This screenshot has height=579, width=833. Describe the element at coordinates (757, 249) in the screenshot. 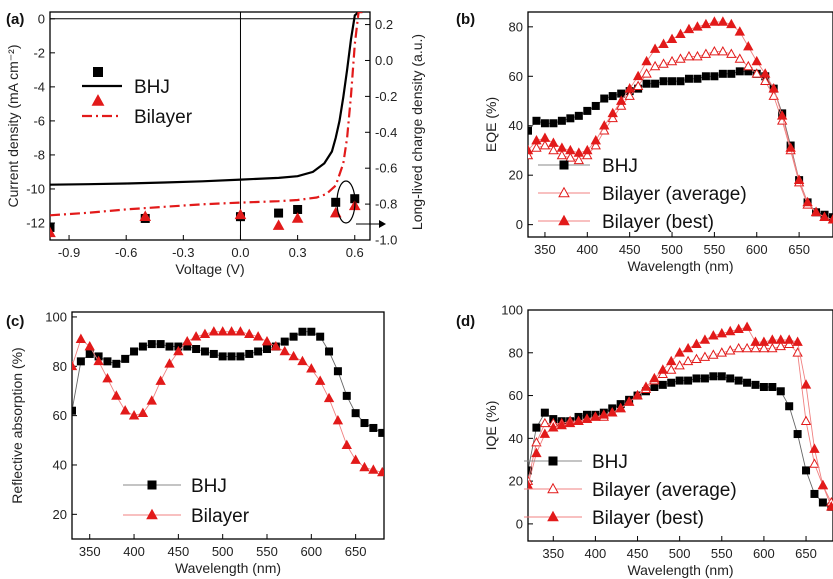

I see `x-tick-label: 600` at that location.